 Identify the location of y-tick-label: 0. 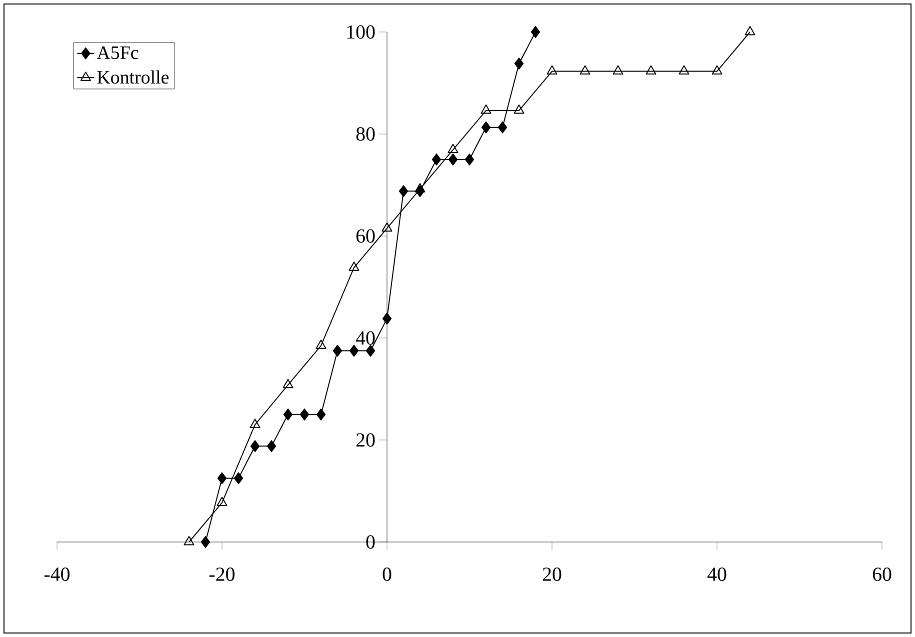
(370, 542).